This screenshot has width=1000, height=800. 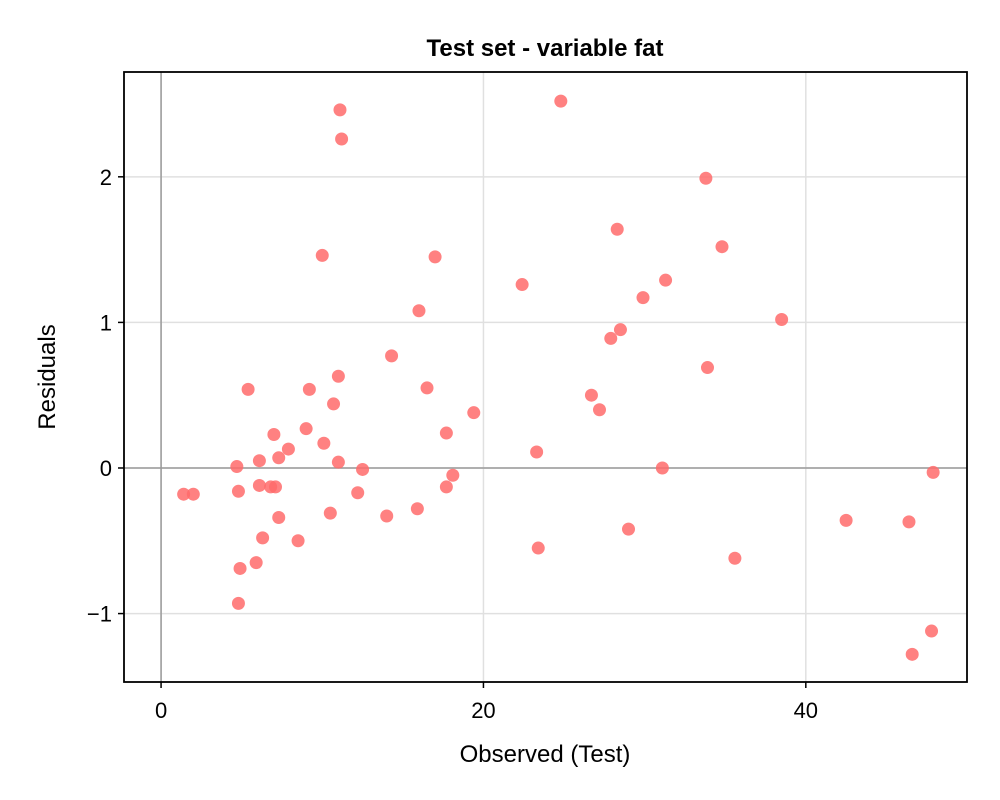 I want to click on x-tick-label: 20, so click(x=483, y=710).